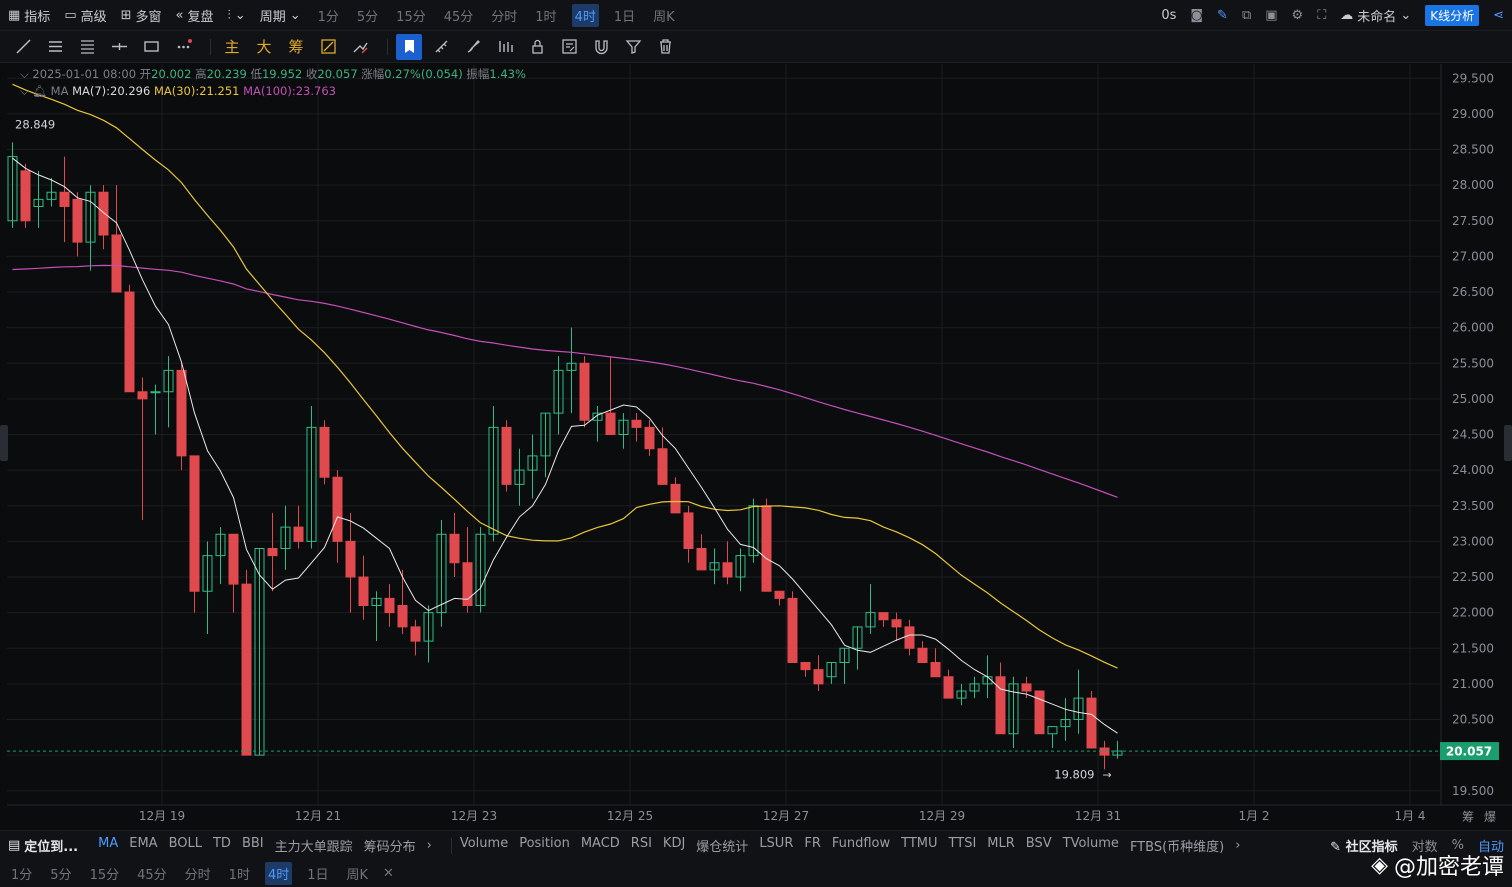  I want to click on camera-icon: ◙, so click(1197, 15).